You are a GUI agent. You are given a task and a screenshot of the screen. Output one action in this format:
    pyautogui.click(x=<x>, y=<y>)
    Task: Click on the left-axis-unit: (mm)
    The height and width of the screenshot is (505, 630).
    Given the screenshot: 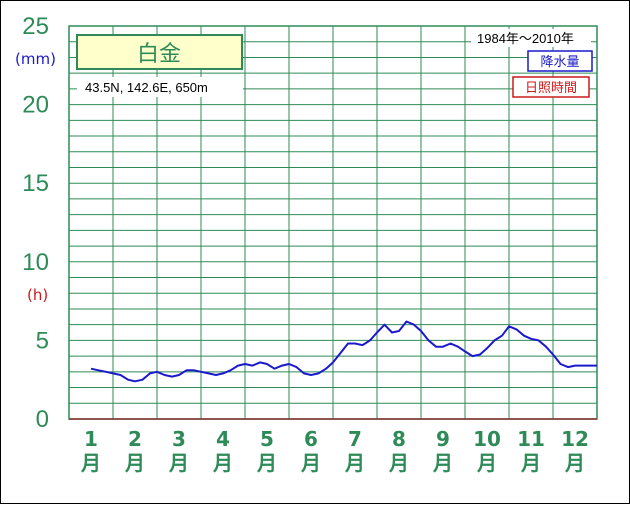 What is the action you would take?
    pyautogui.click(x=35, y=59)
    